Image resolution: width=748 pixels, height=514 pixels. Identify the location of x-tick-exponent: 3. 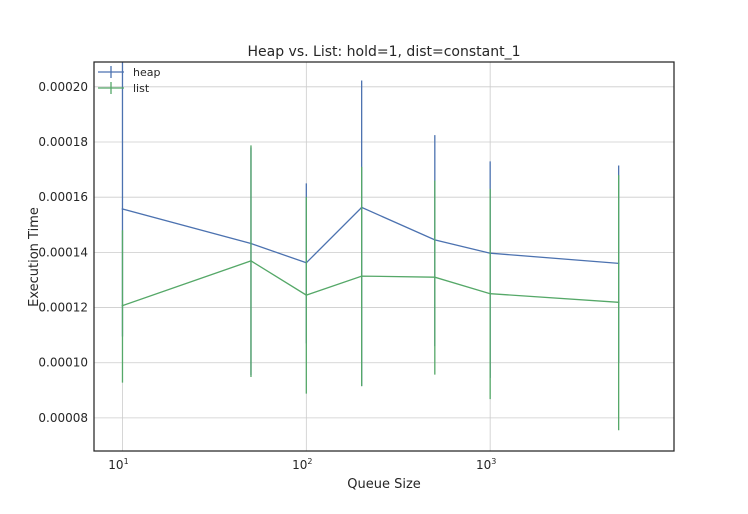
(493, 461).